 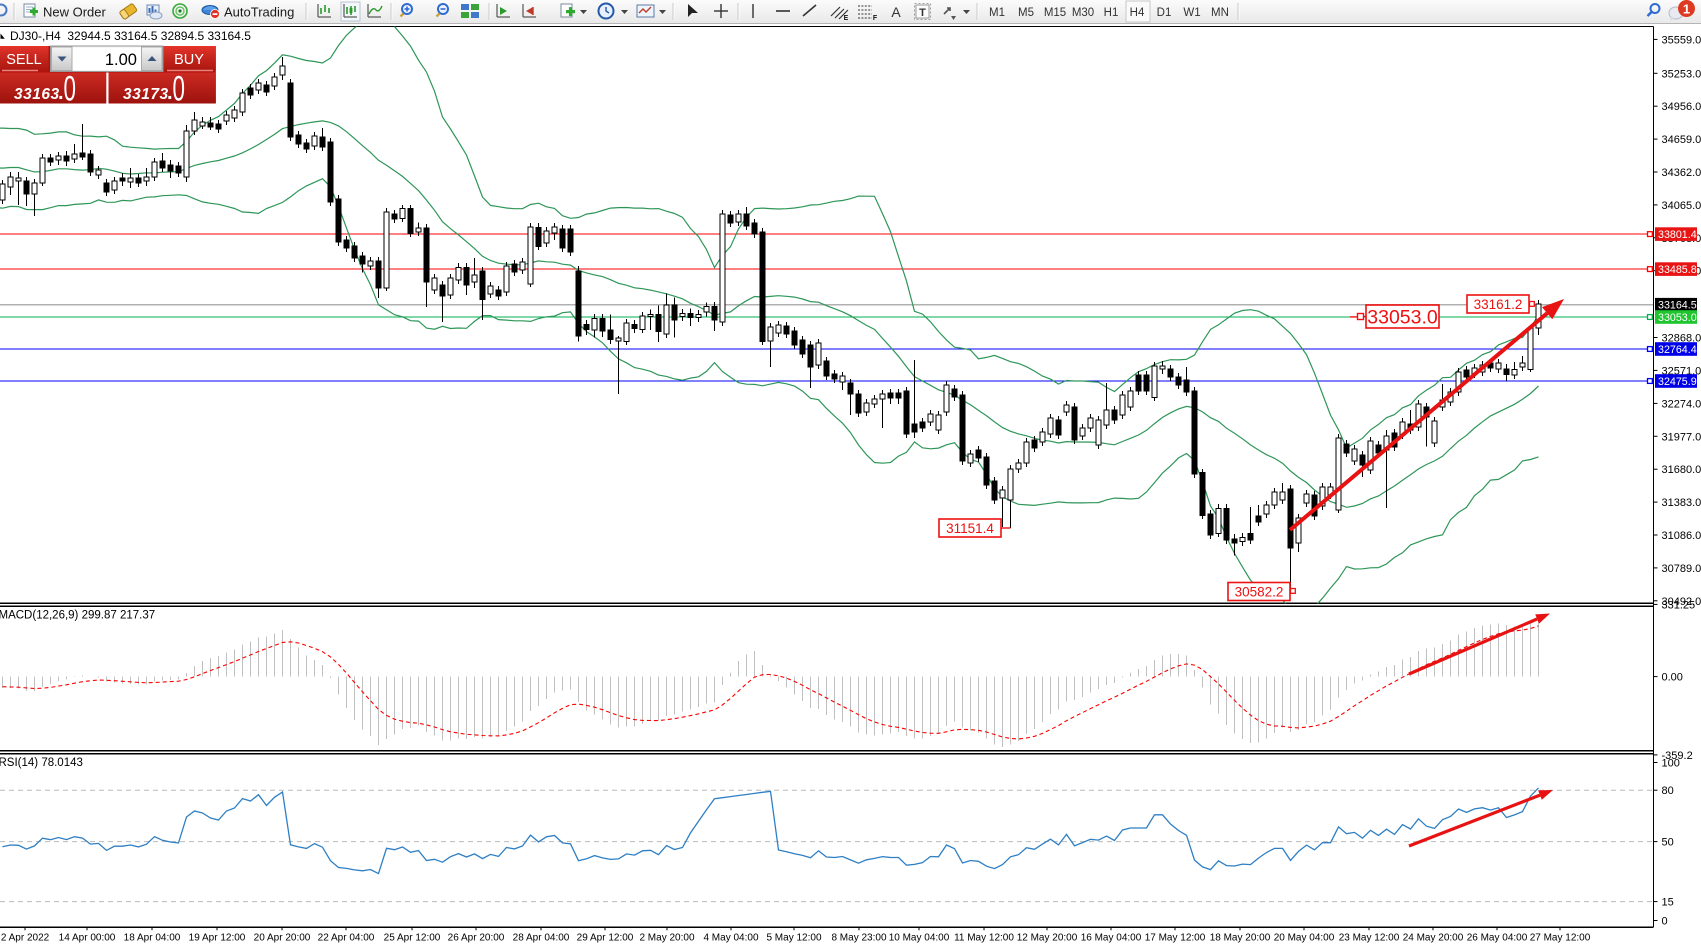 What do you see at coordinates (730, 938) in the screenshot?
I see `svg-text: 4 May 04:00` at bounding box center [730, 938].